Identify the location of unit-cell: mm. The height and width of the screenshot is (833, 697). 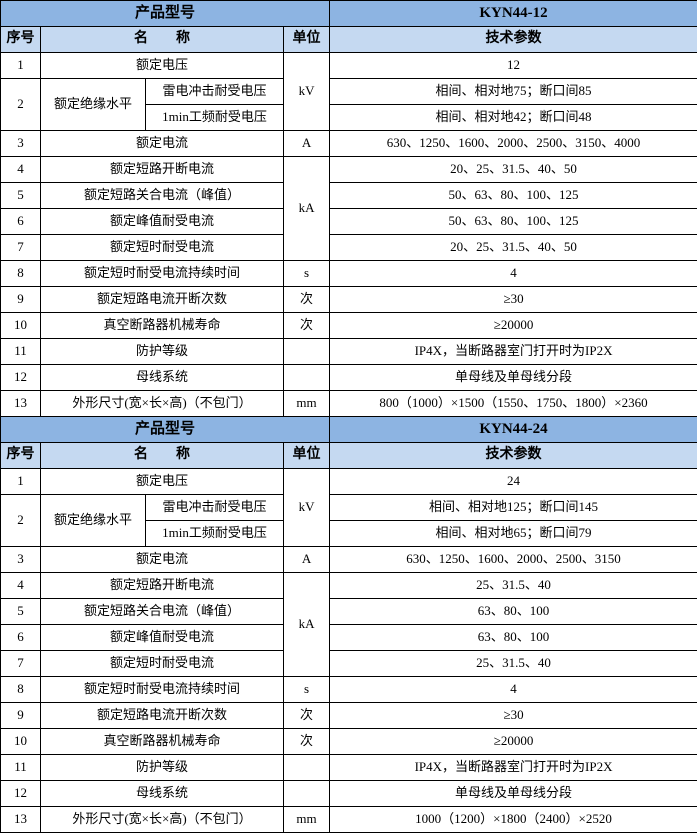
(306, 403).